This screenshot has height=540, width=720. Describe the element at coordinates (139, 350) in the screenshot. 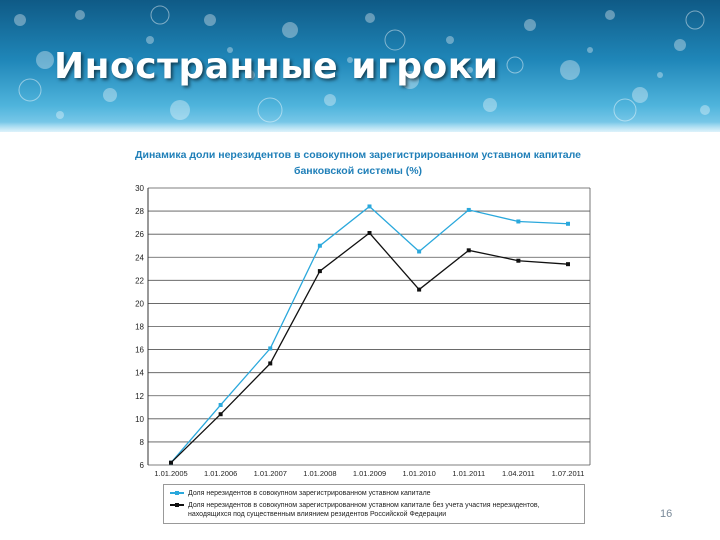

I see `y-tick-label: 16` at that location.